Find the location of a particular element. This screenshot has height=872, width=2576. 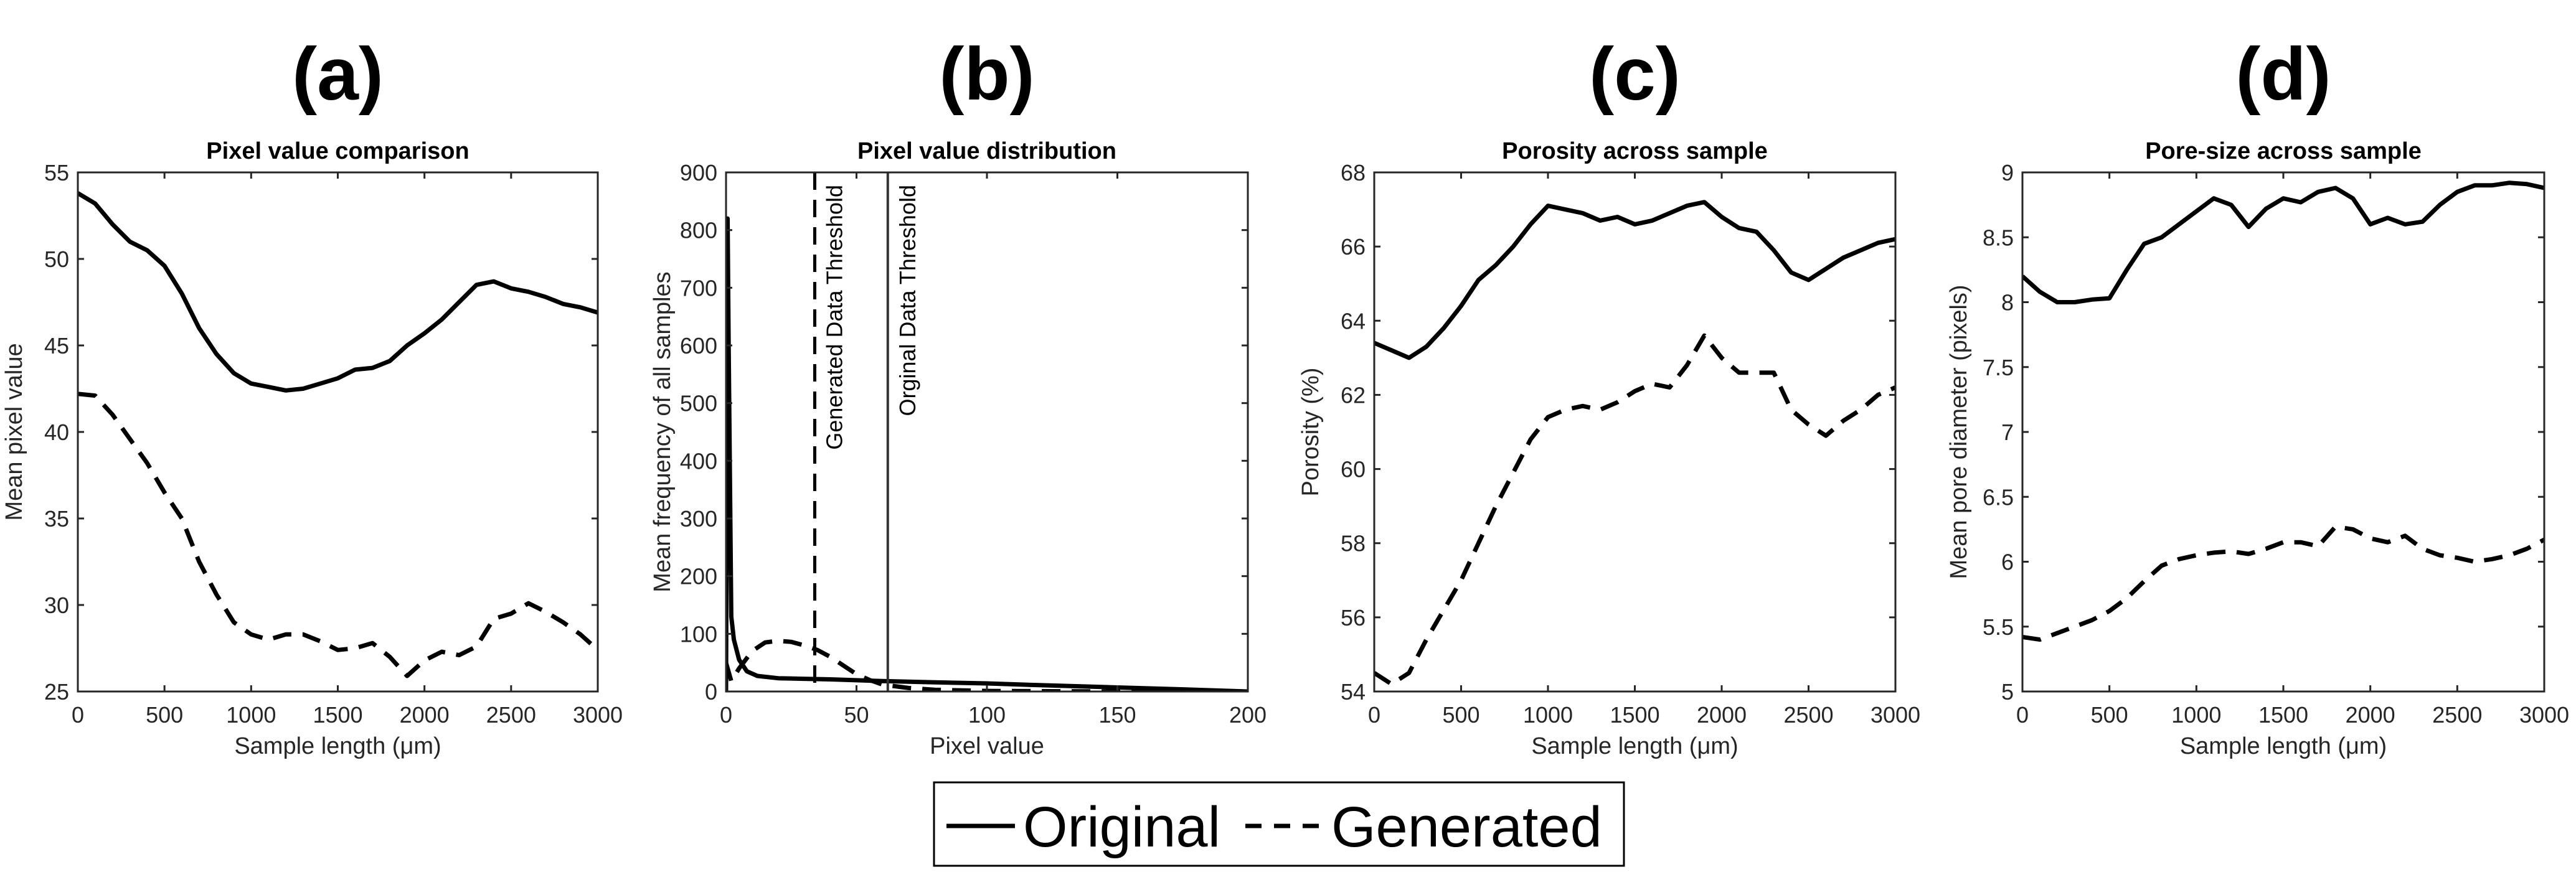

panel-letter: (a) is located at coordinates (338, 74).